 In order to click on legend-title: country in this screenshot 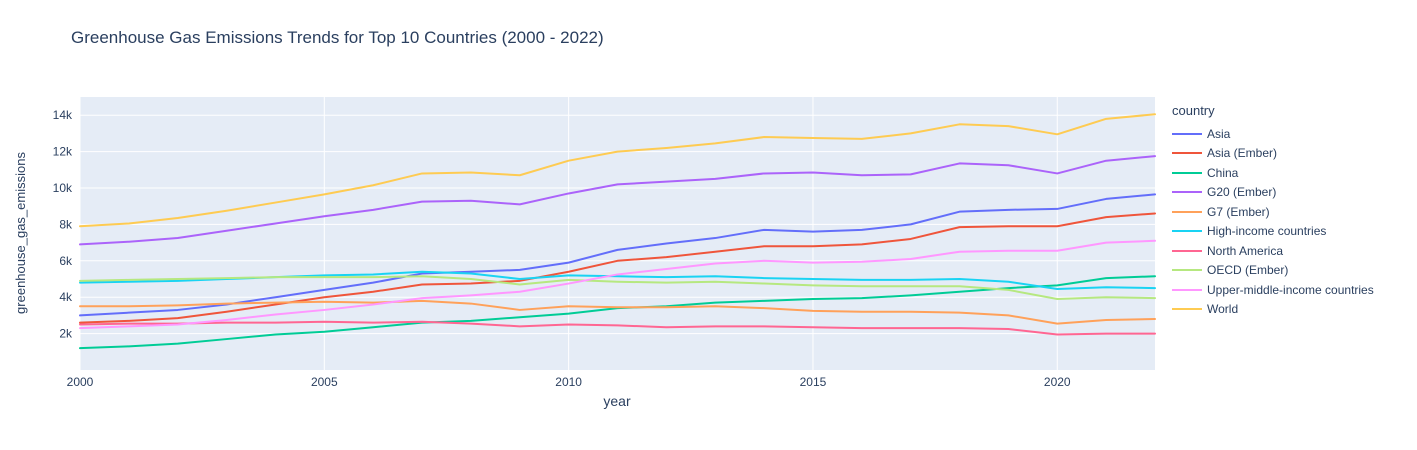, I will do `click(1193, 110)`.